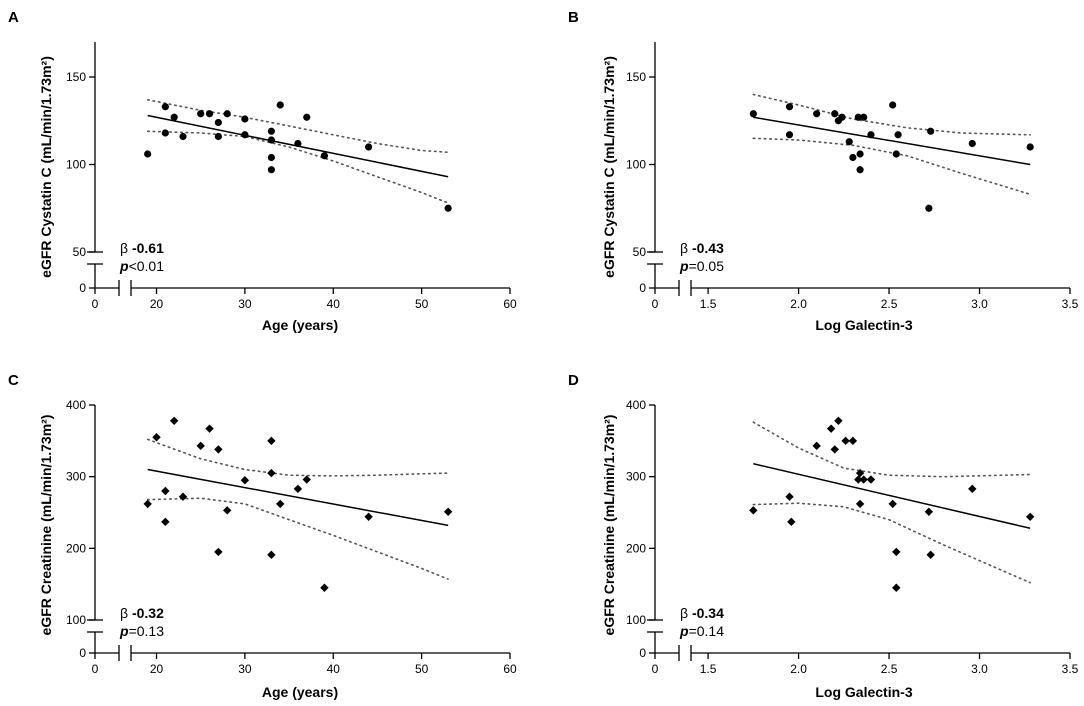  What do you see at coordinates (80, 252) in the screenshot?
I see `y-tick-label-a-1: 50` at bounding box center [80, 252].